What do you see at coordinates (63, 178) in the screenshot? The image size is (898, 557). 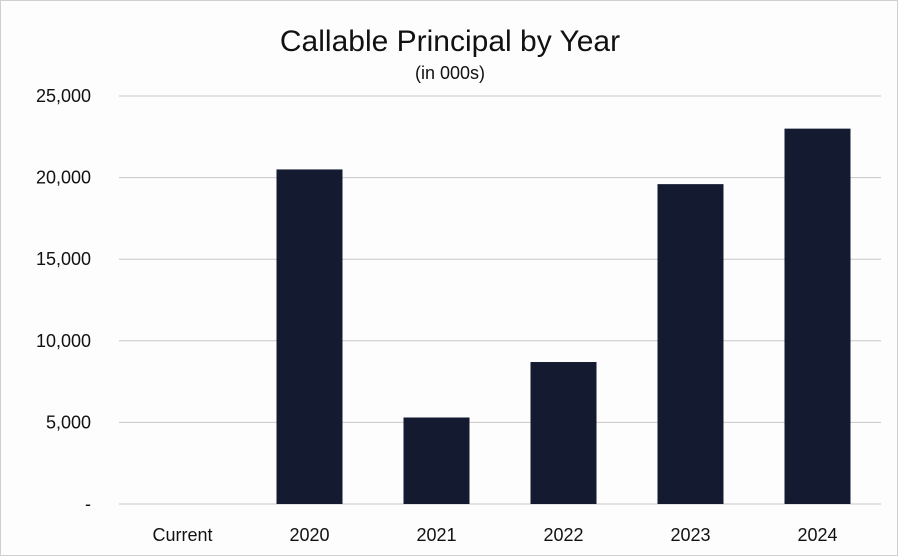 I see `y-tick-label: 20,000` at bounding box center [63, 178].